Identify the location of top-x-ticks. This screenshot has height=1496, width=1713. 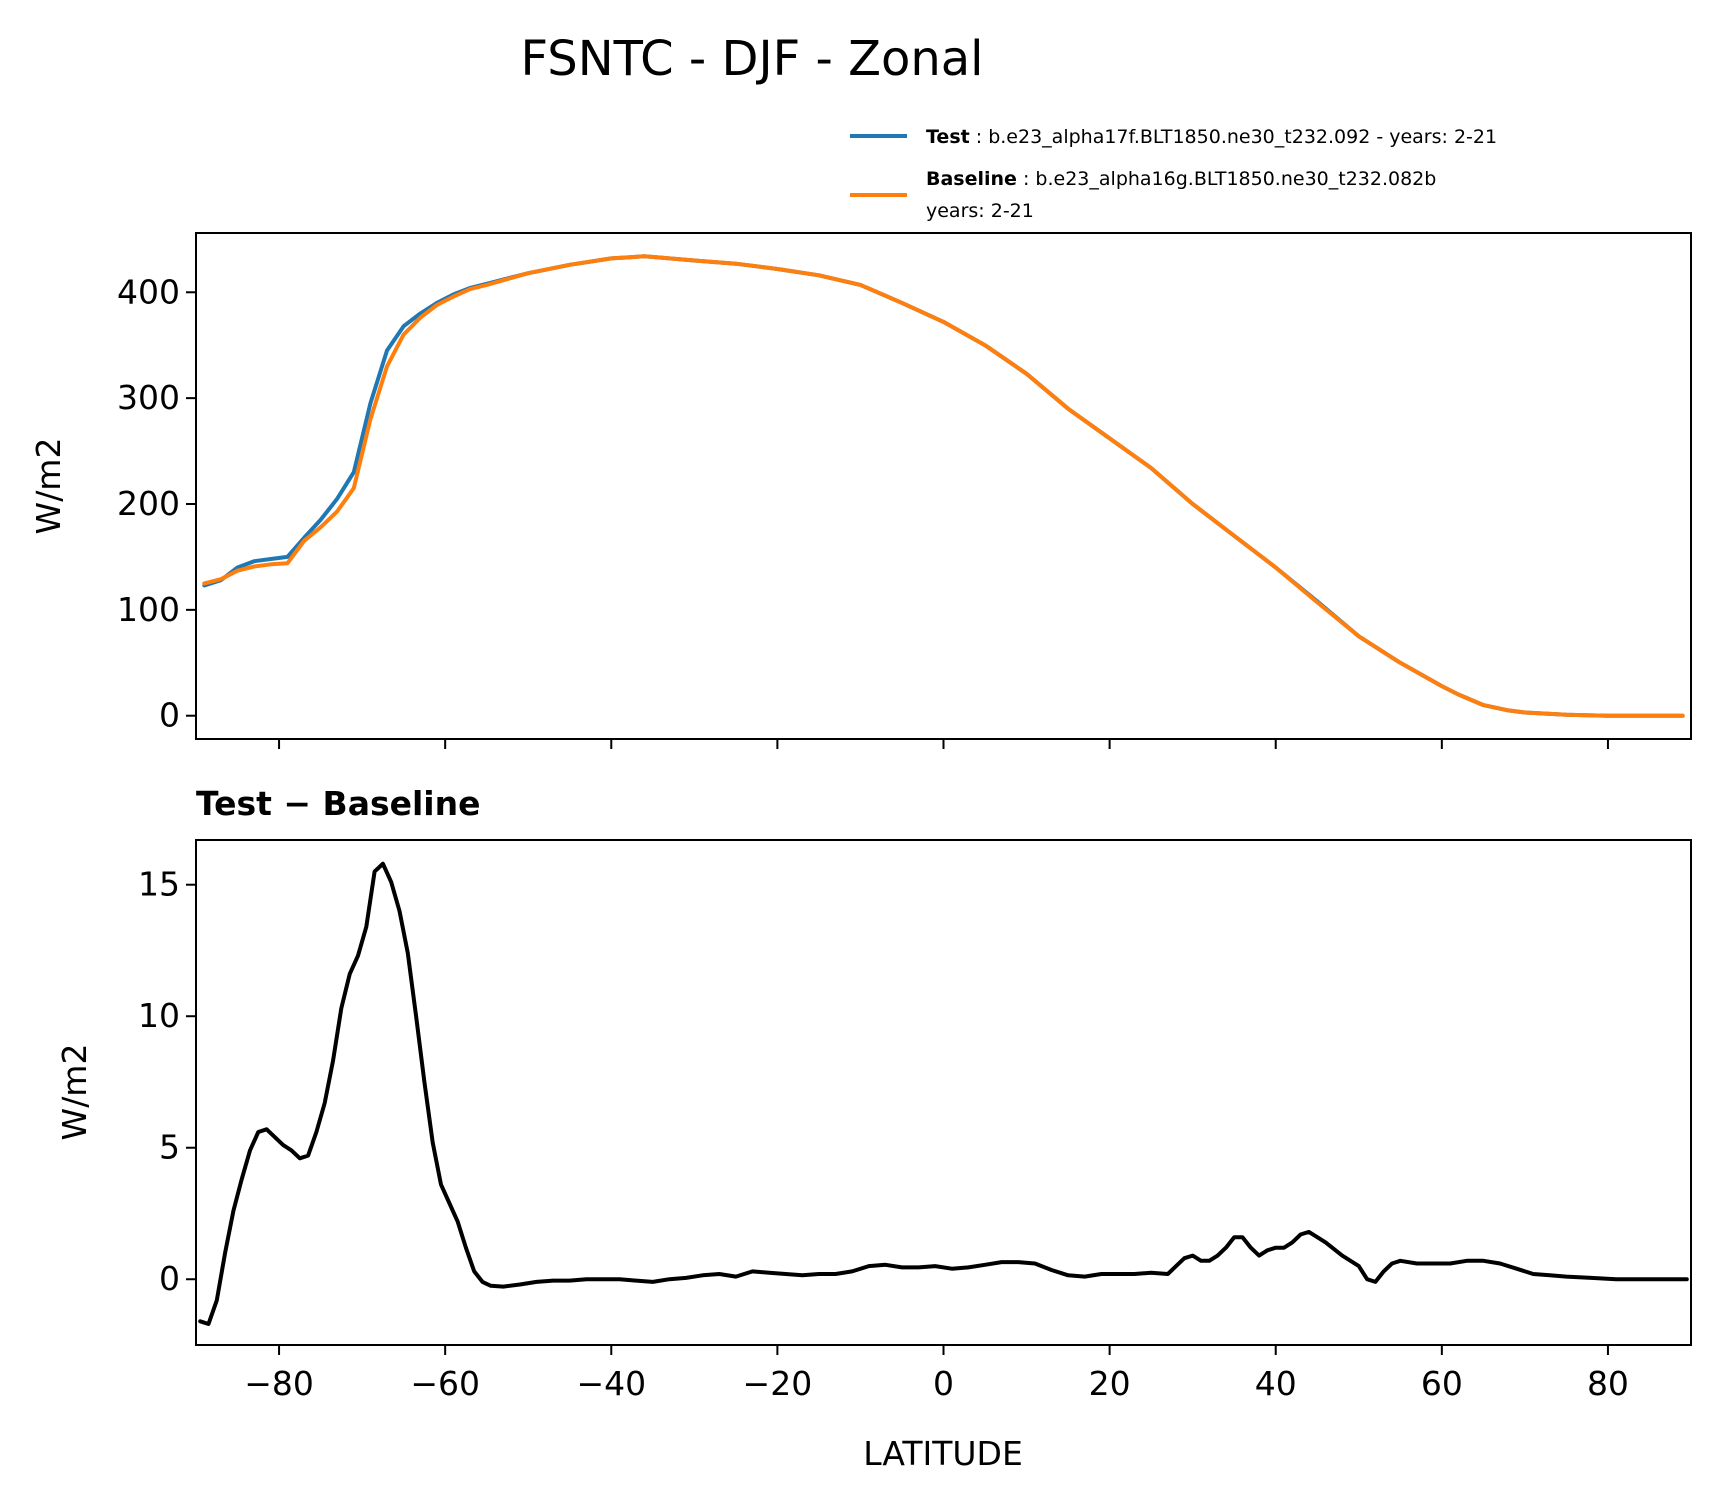
(943, 744).